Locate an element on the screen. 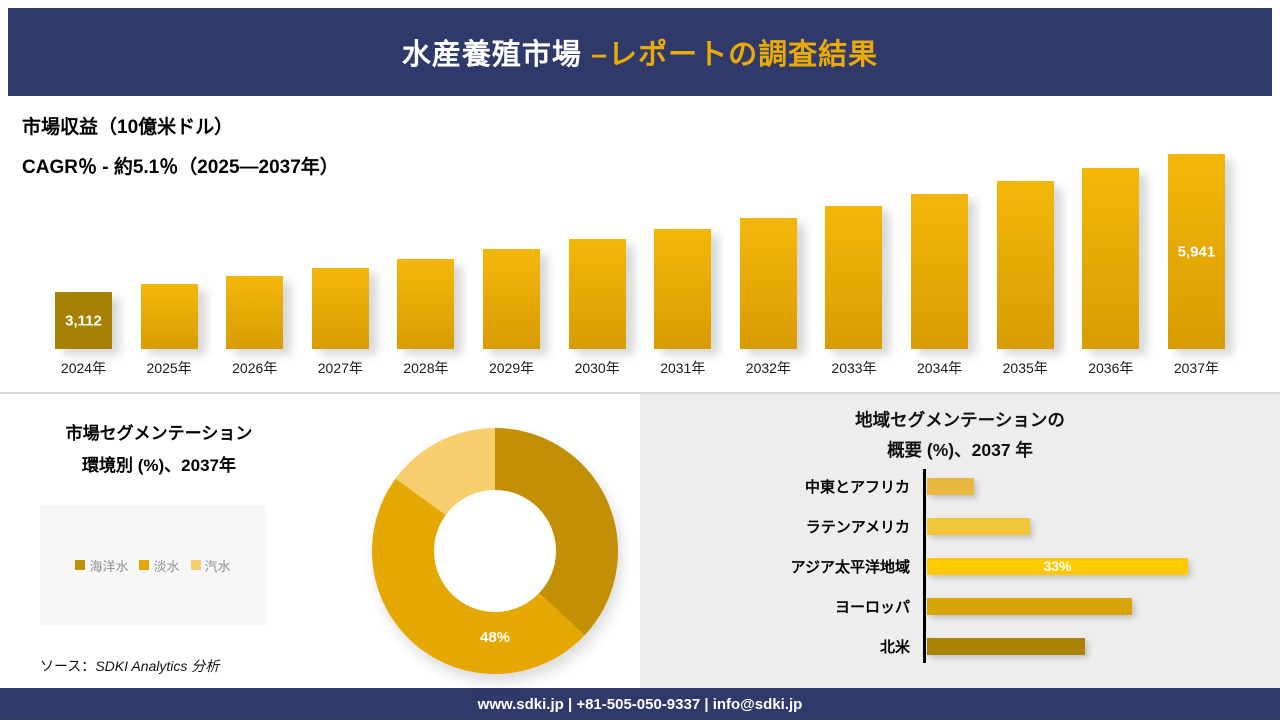  revenue-bar: 5,941 is located at coordinates (1196, 251).